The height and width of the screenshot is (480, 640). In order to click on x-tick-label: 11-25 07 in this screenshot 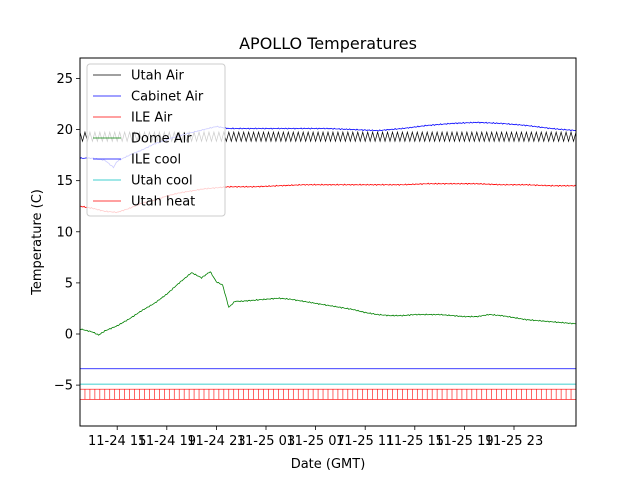, I will do `click(315, 441)`.